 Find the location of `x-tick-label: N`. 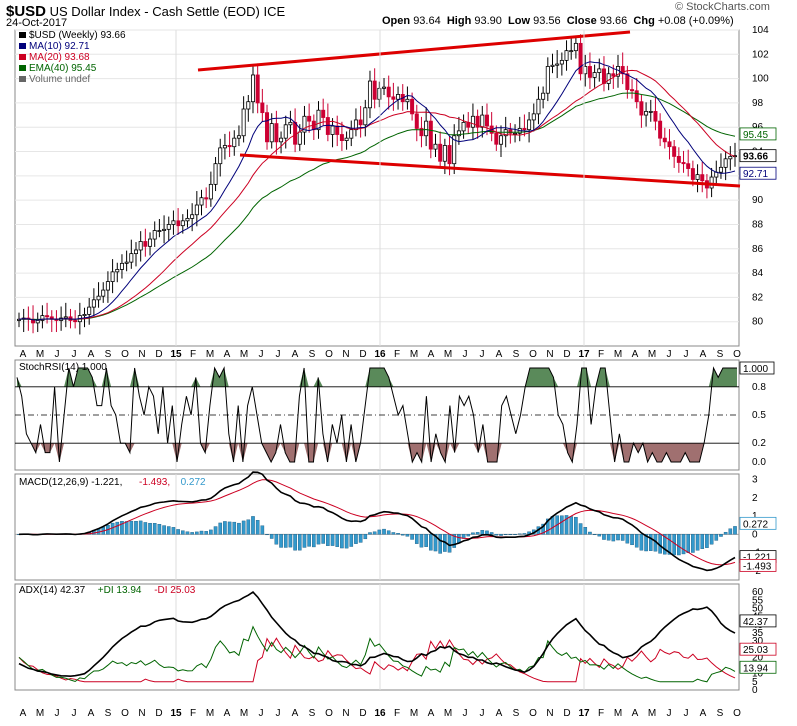

x-tick-label: N is located at coordinates (549, 354).